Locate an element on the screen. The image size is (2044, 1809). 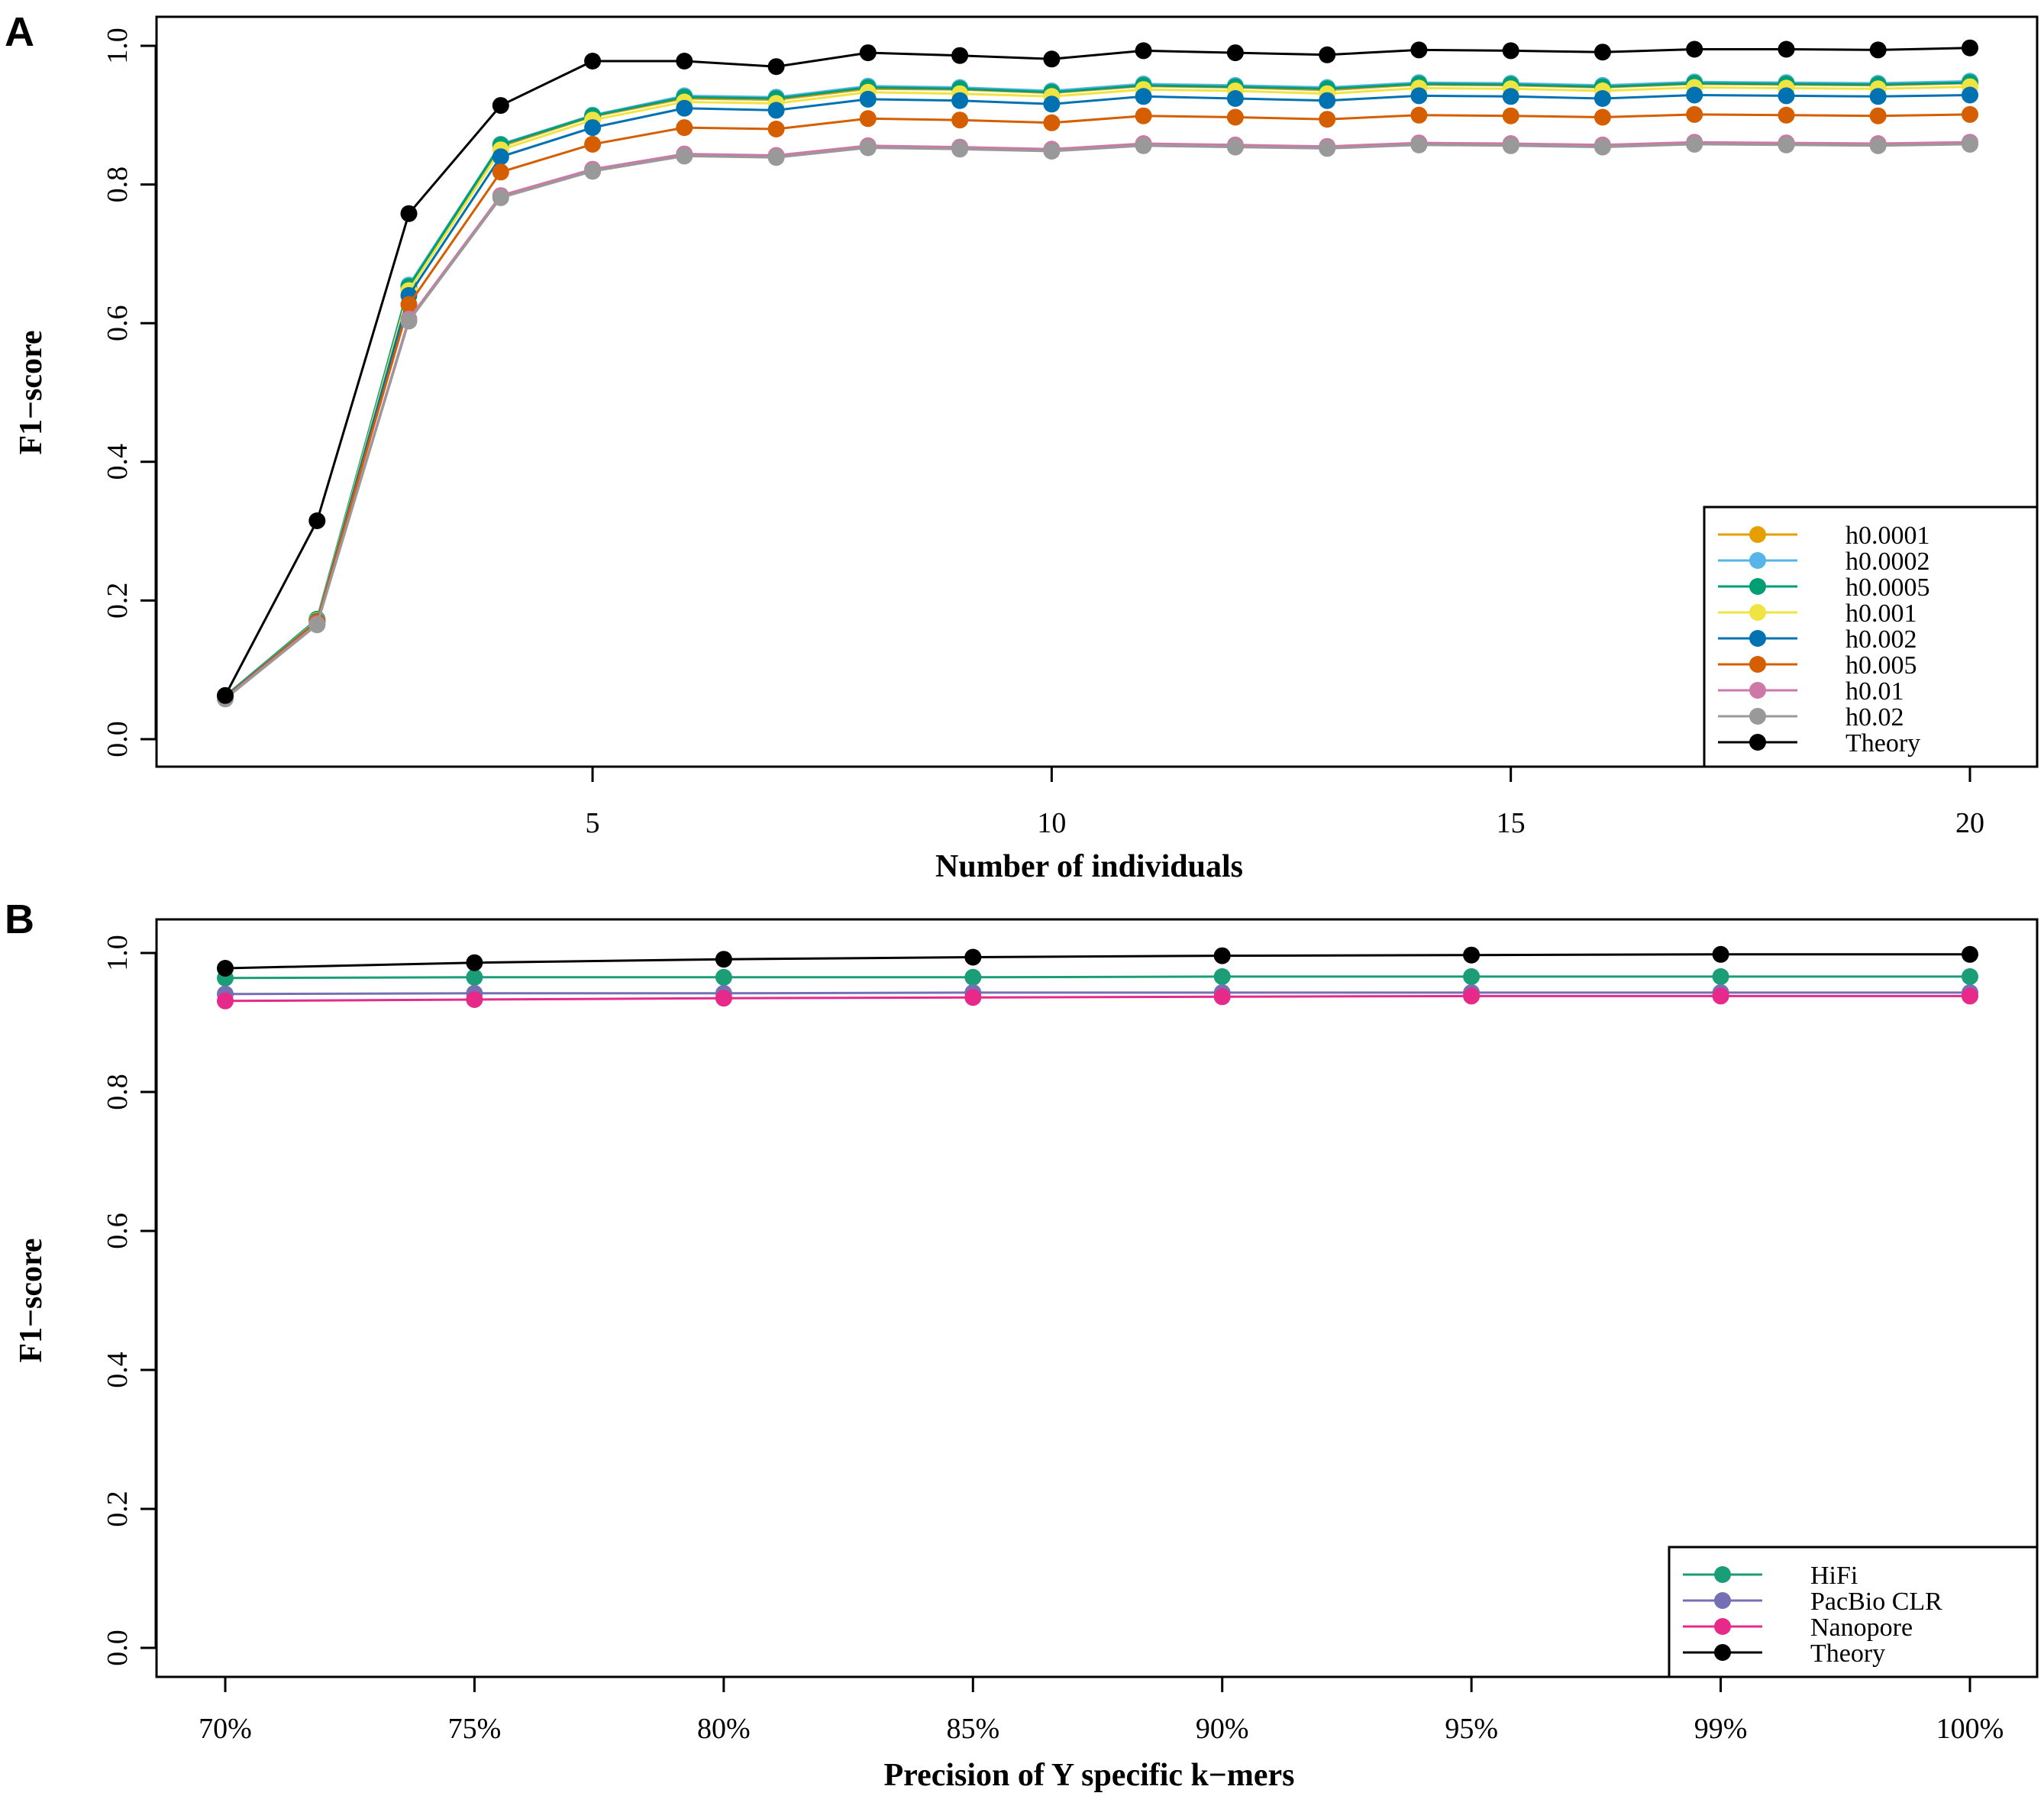
y-tick-label: 0.4 is located at coordinates (118, 462).